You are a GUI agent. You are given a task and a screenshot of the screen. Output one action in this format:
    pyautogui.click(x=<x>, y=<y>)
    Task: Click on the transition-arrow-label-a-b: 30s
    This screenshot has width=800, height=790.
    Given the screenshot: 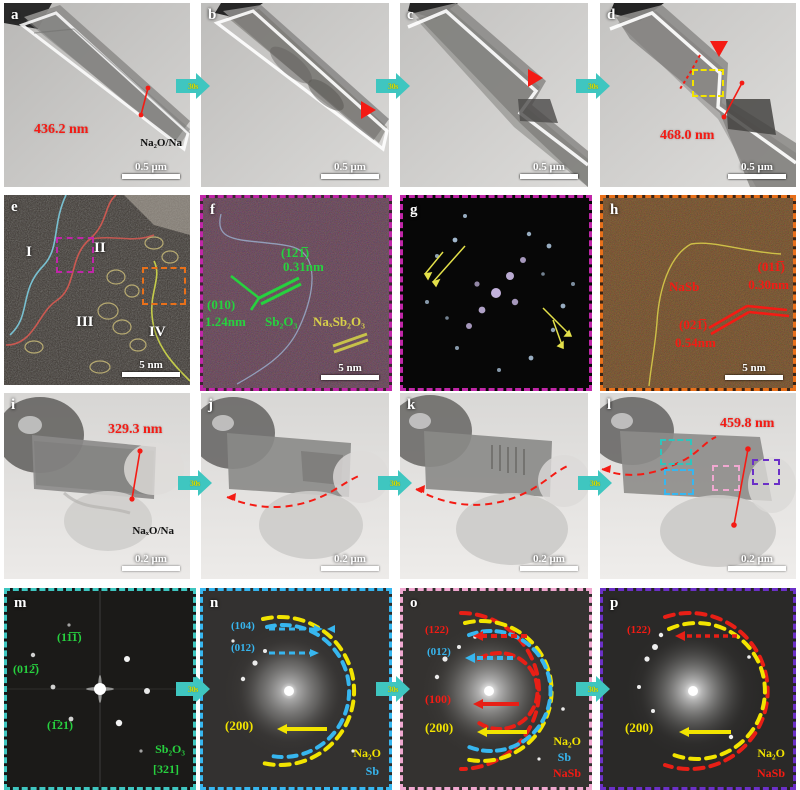 What is the action you would take?
    pyautogui.click(x=193, y=86)
    